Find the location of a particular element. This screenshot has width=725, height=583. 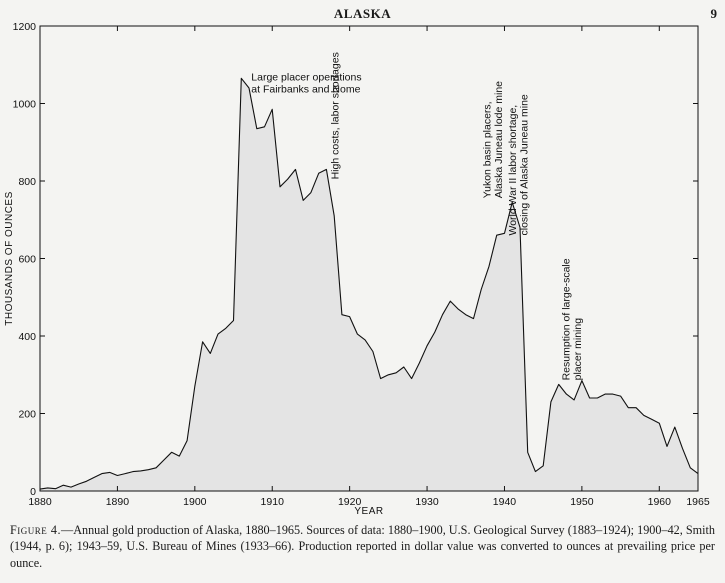

annotation-yukon-basin-line-1: Yukon basin placers, is located at coordinates (488, 149).